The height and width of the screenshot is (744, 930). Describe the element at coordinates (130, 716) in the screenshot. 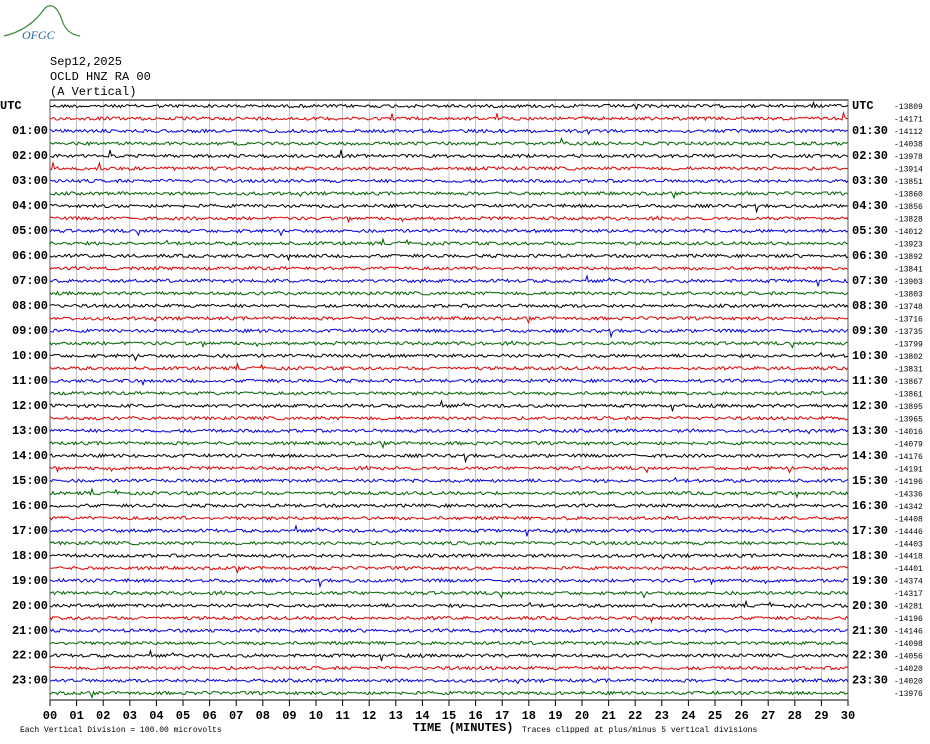

I see `x-tick-label: 03` at that location.